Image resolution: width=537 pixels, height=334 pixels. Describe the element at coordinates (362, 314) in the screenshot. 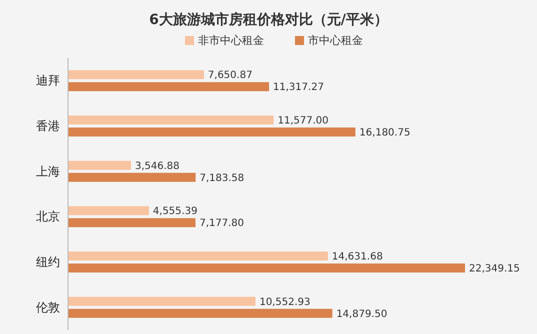

I see `data-label: 14,879.50` at that location.